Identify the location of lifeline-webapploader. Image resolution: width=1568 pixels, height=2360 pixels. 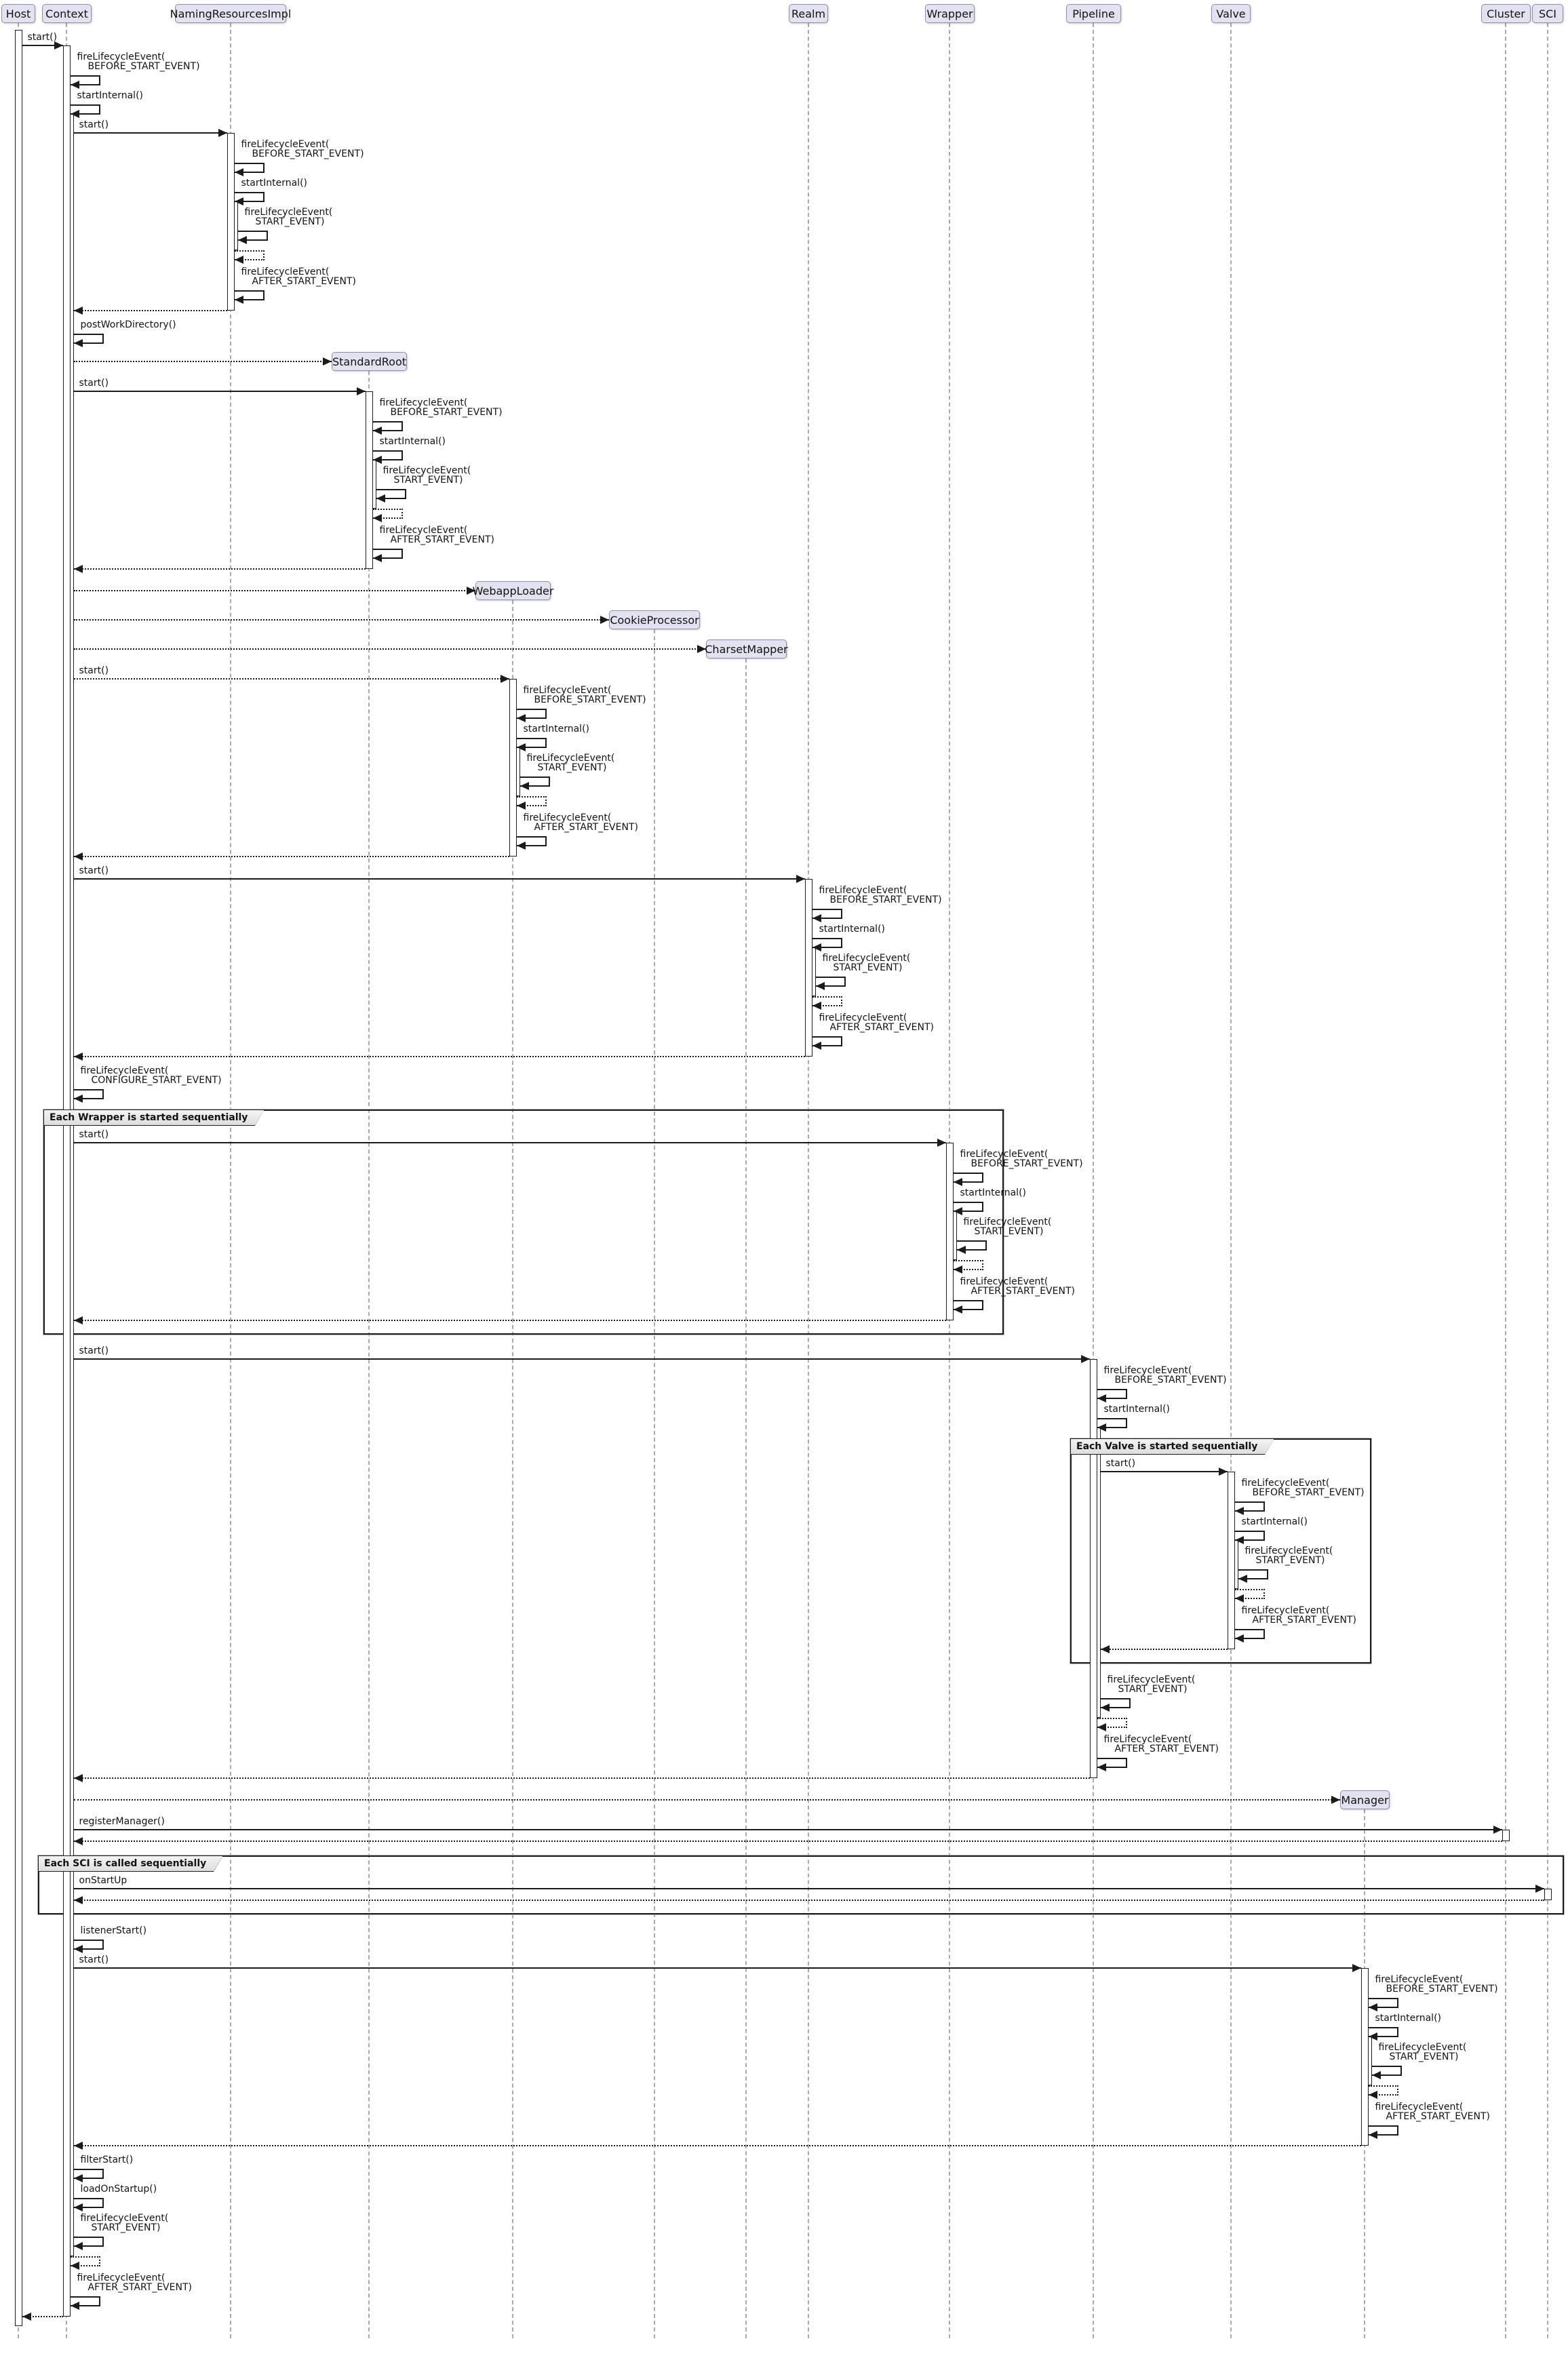
(512, 1469).